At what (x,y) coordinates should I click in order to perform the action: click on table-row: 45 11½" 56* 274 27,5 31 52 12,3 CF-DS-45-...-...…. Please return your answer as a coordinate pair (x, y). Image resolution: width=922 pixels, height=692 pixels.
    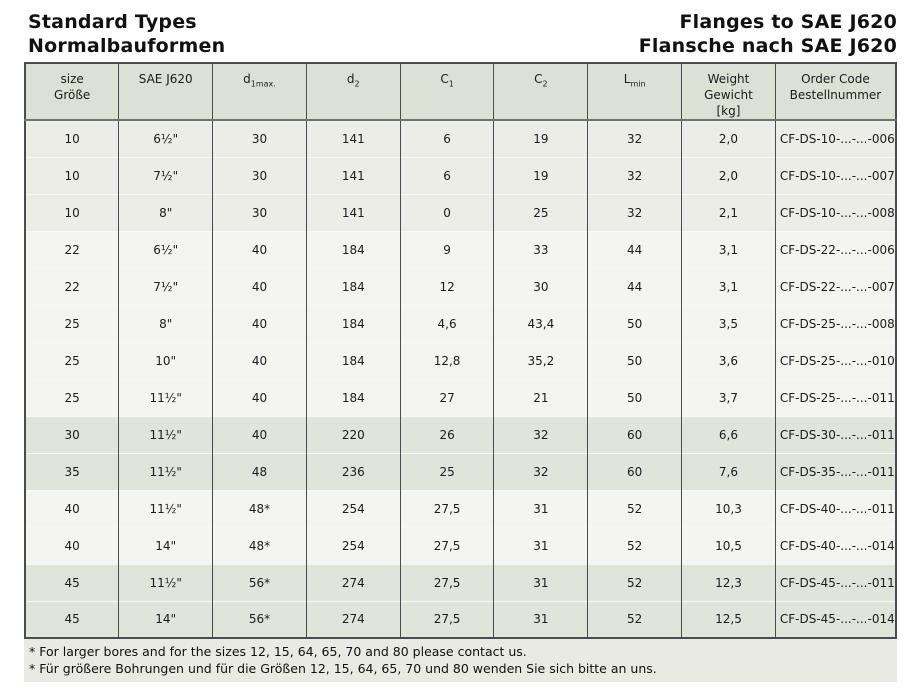
    Looking at the image, I should click on (460, 582).